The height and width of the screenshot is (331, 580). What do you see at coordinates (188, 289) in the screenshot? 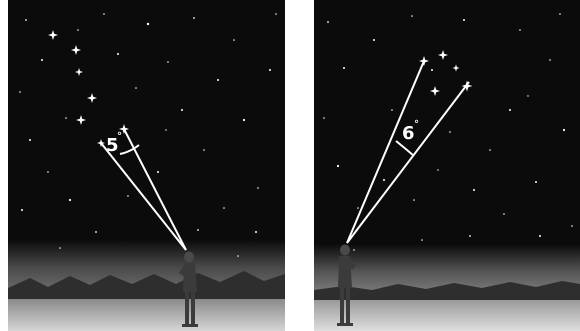
I see `observer-left` at bounding box center [188, 289].